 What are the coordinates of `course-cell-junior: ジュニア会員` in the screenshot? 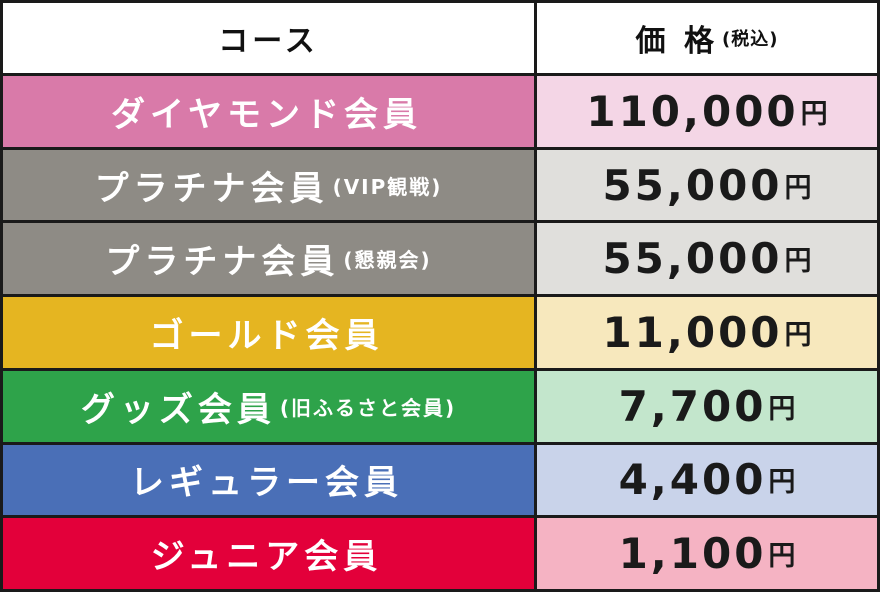 It's located at (268, 553).